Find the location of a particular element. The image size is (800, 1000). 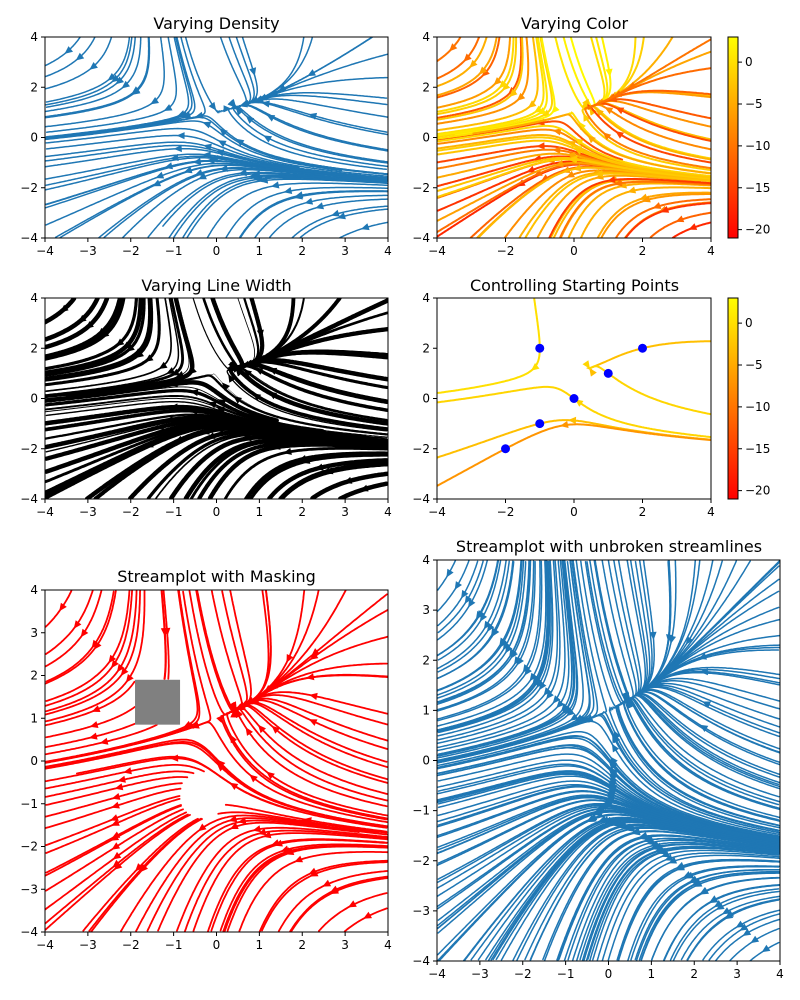

colorbar-tick-label: −15 is located at coordinates (757, 449).